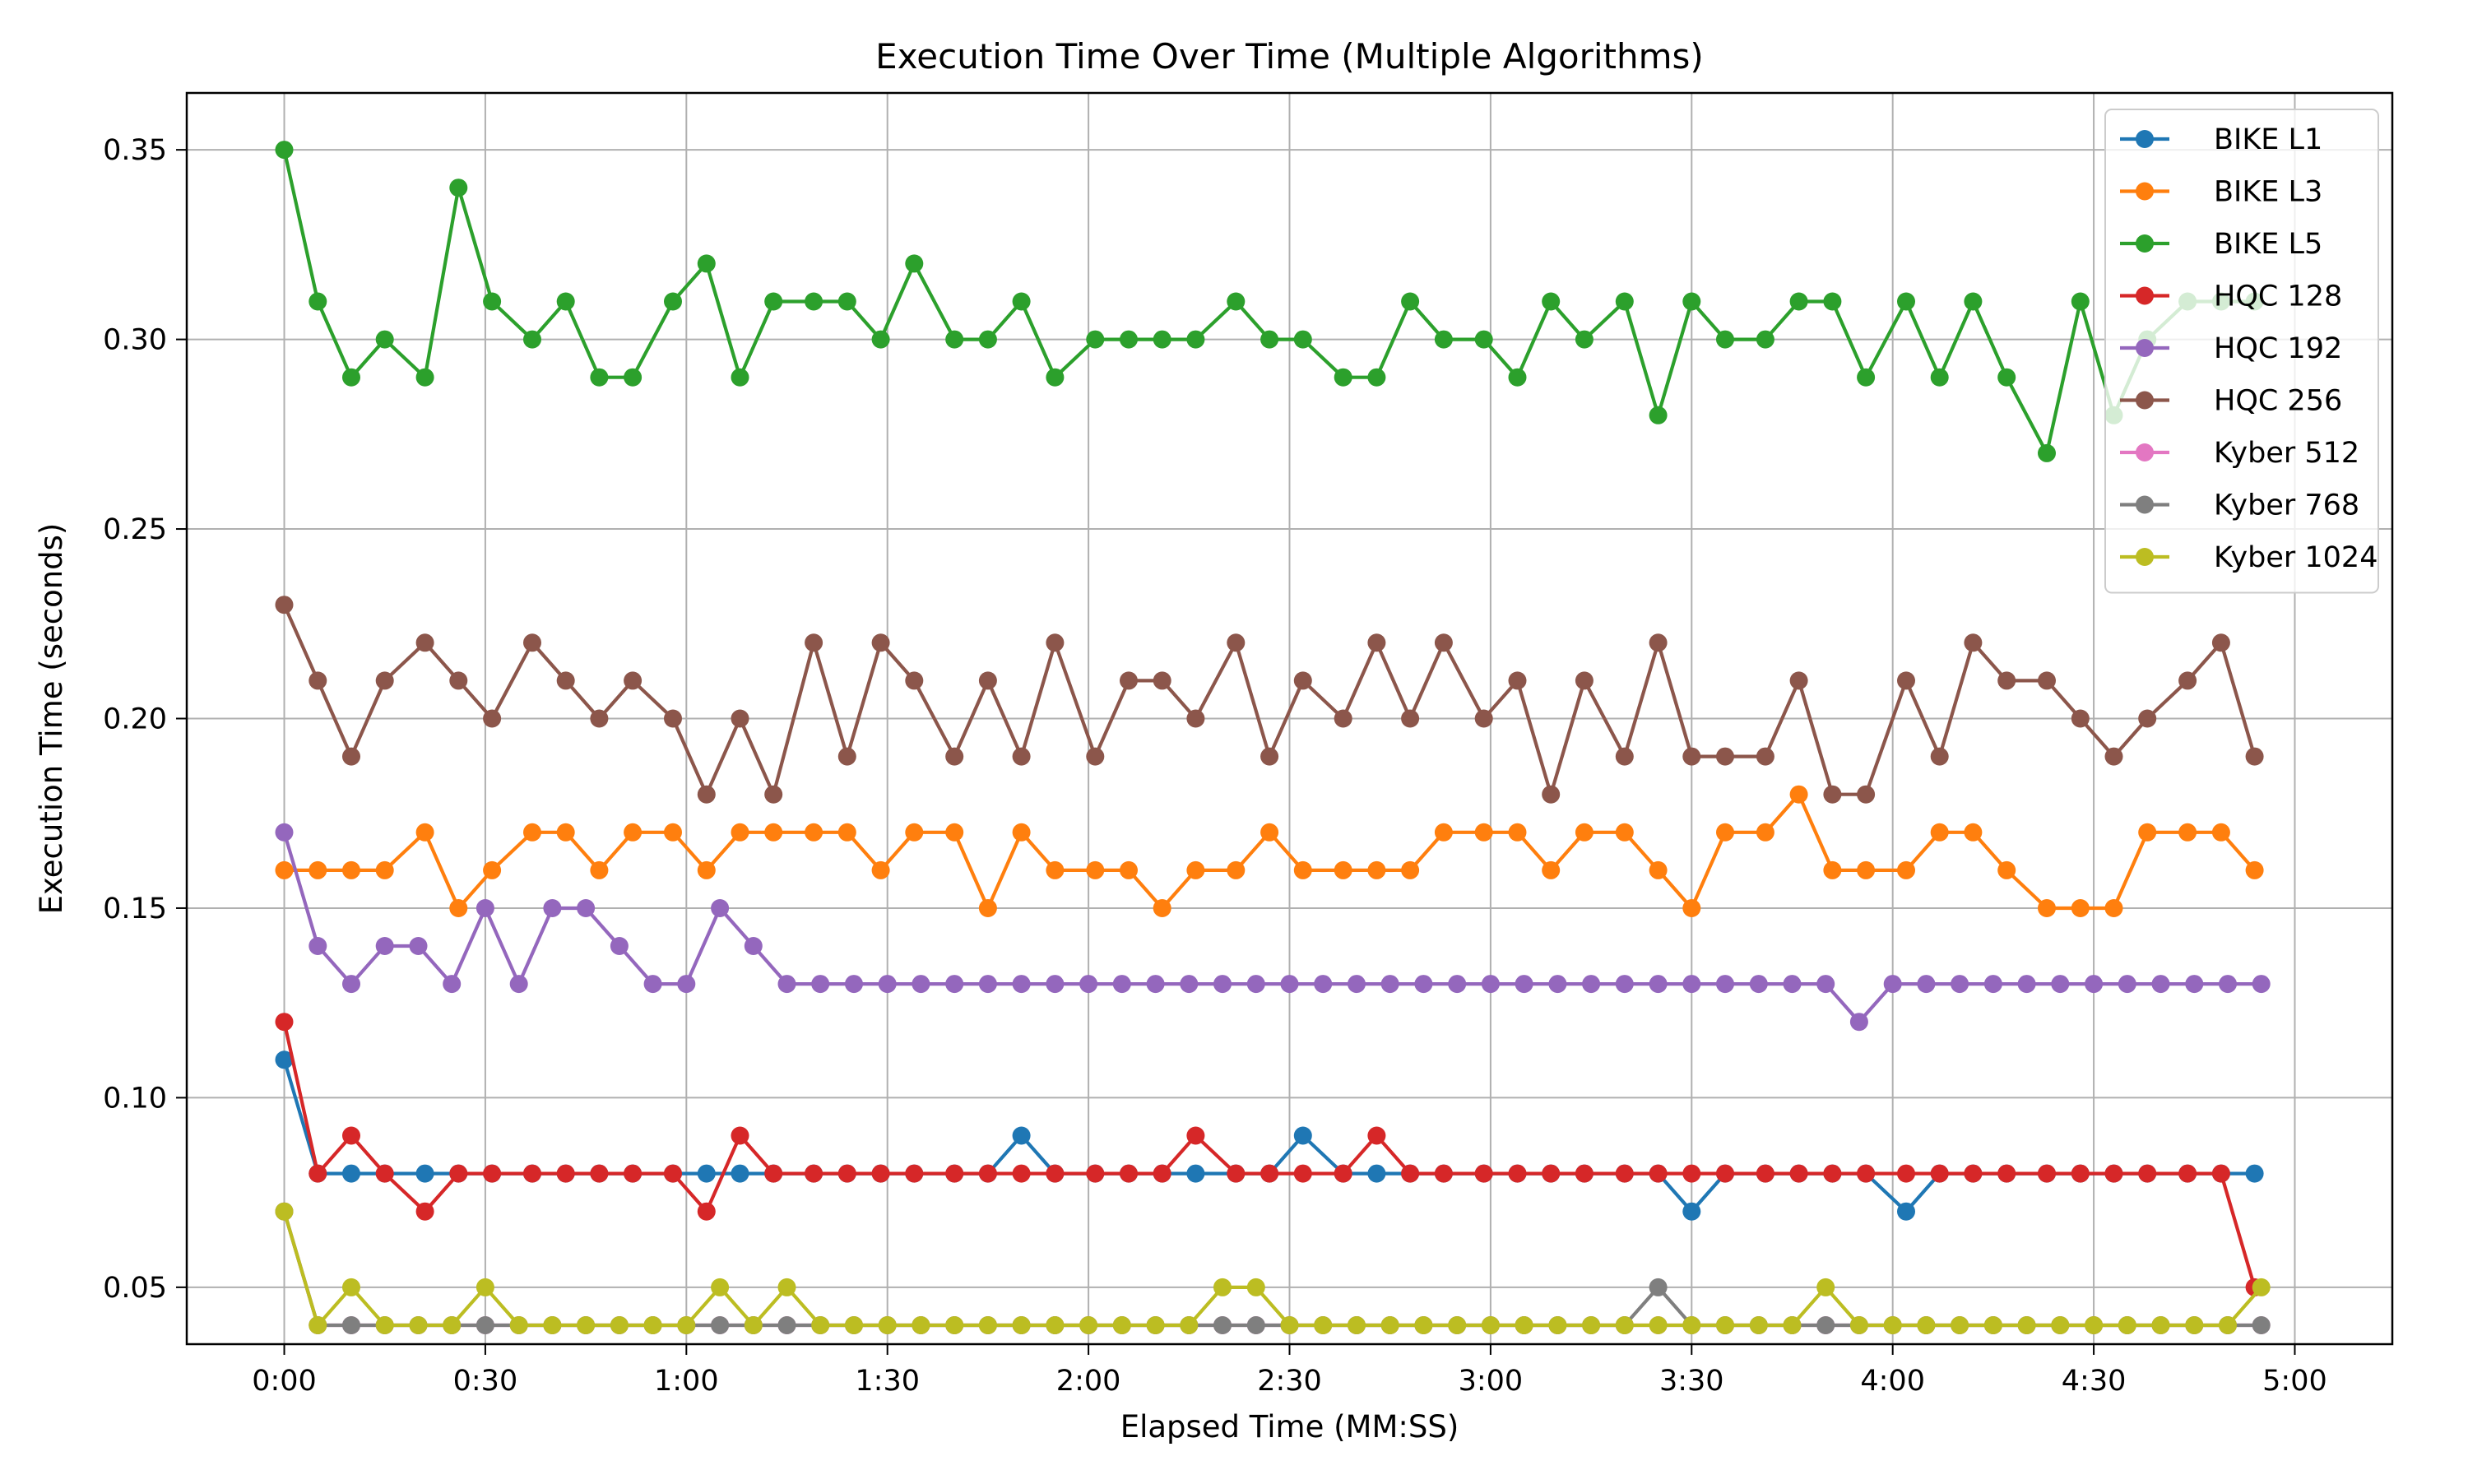 The width and height of the screenshot is (2468, 1484). What do you see at coordinates (2231, 401) in the screenshot?
I see `legend-item: HQC 256` at bounding box center [2231, 401].